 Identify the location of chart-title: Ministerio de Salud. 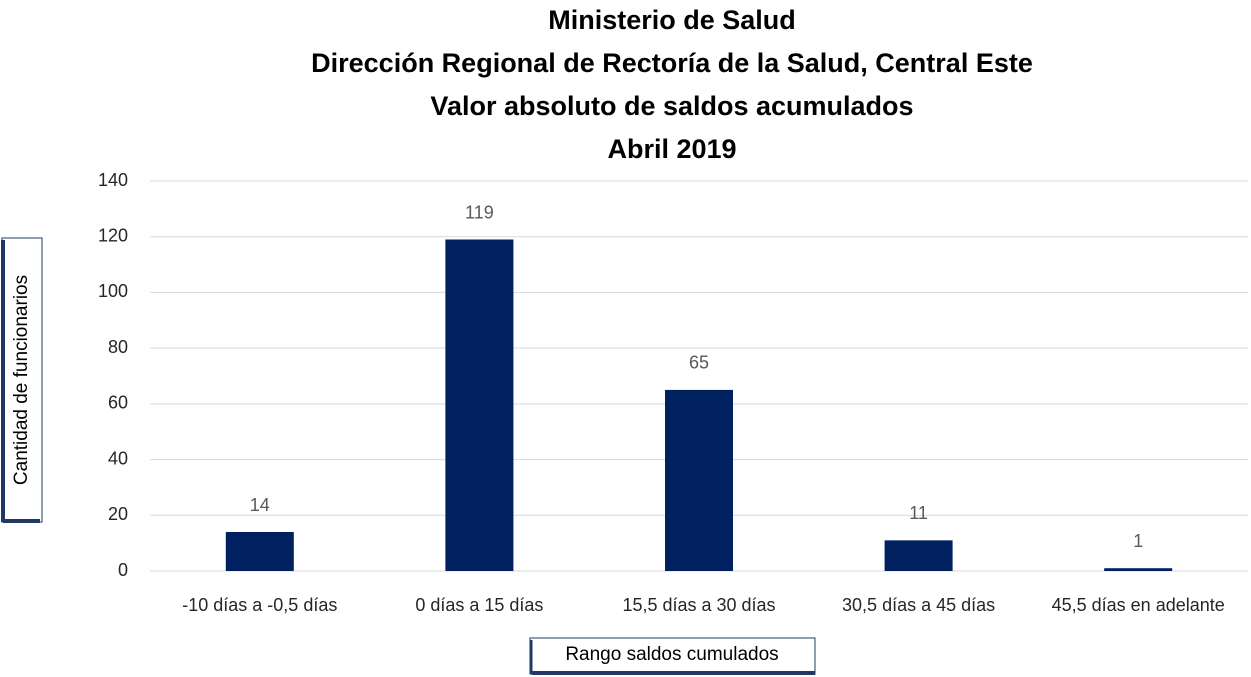
(672, 20).